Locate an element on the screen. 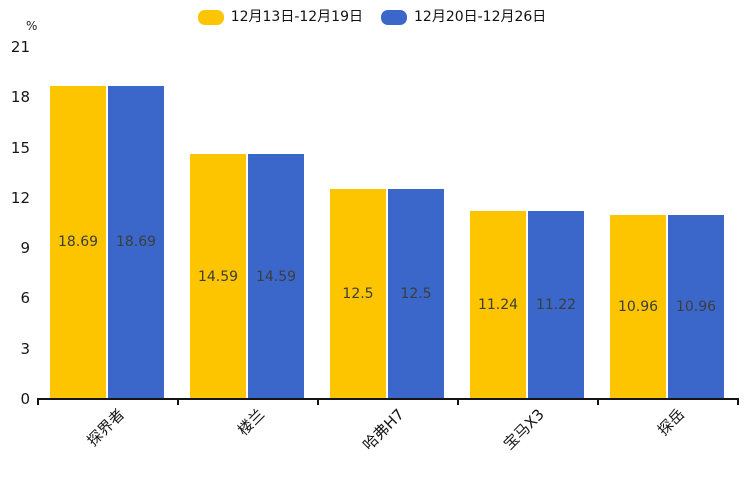 The image size is (744, 496). bar-value-label: 11.22 is located at coordinates (556, 304).